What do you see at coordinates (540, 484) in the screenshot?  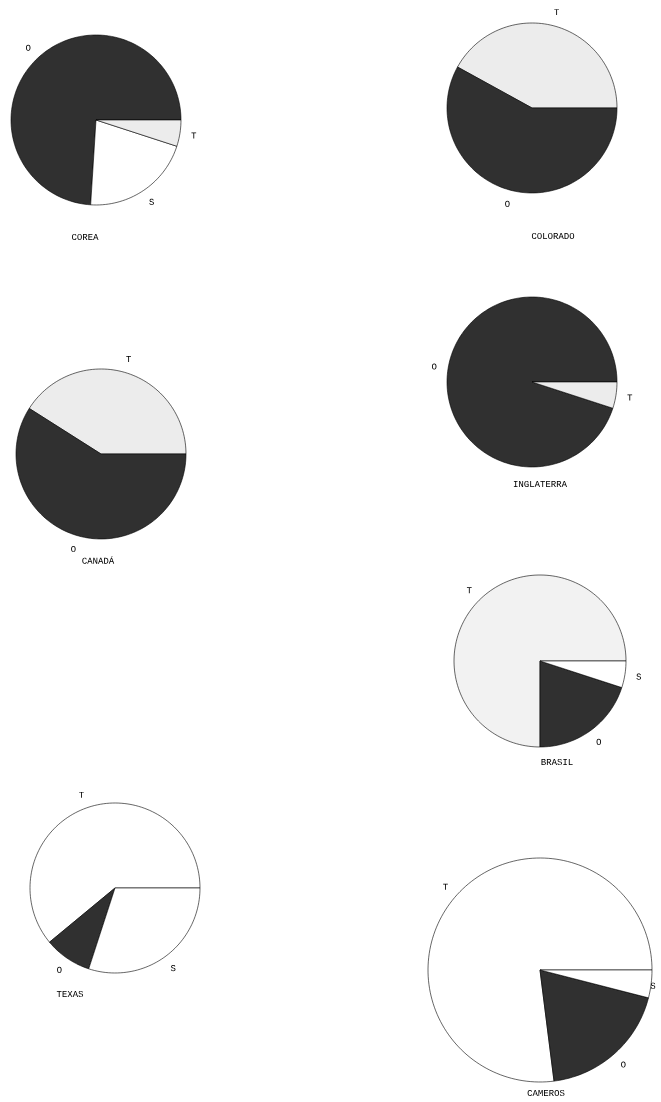 I see `text: INGLATERRA` at bounding box center [540, 484].